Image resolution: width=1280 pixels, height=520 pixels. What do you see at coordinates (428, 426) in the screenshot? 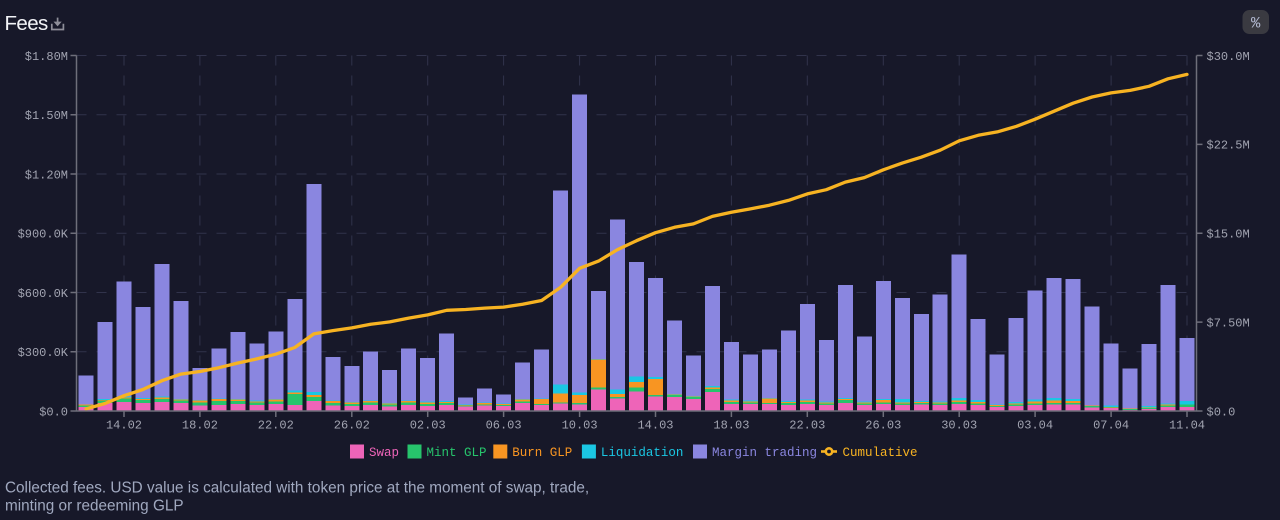
I see `svg-text: 02.03` at bounding box center [428, 426].